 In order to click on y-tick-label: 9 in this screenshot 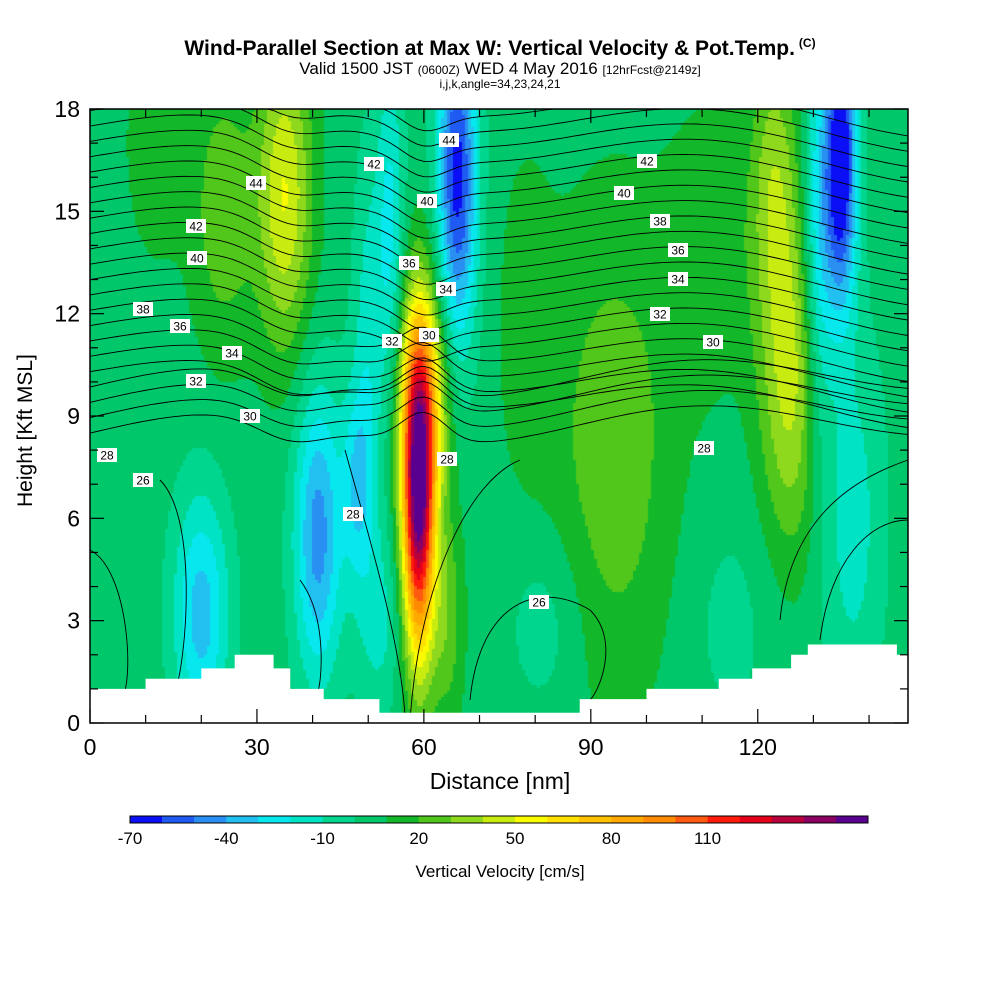, I will do `click(73, 416)`.